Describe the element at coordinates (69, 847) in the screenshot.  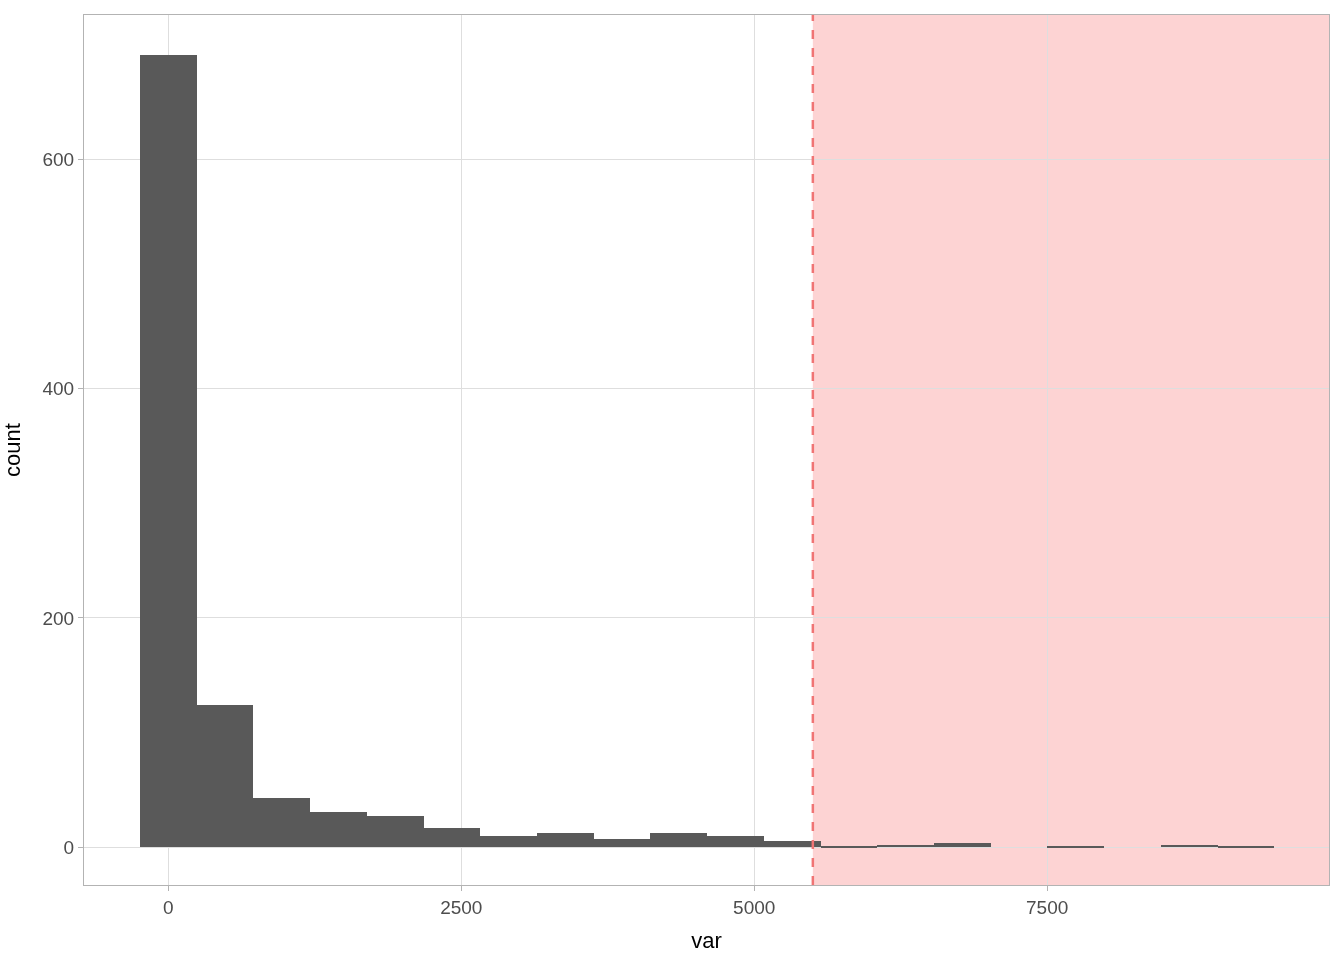
I see `y-tick-label: 0` at that location.